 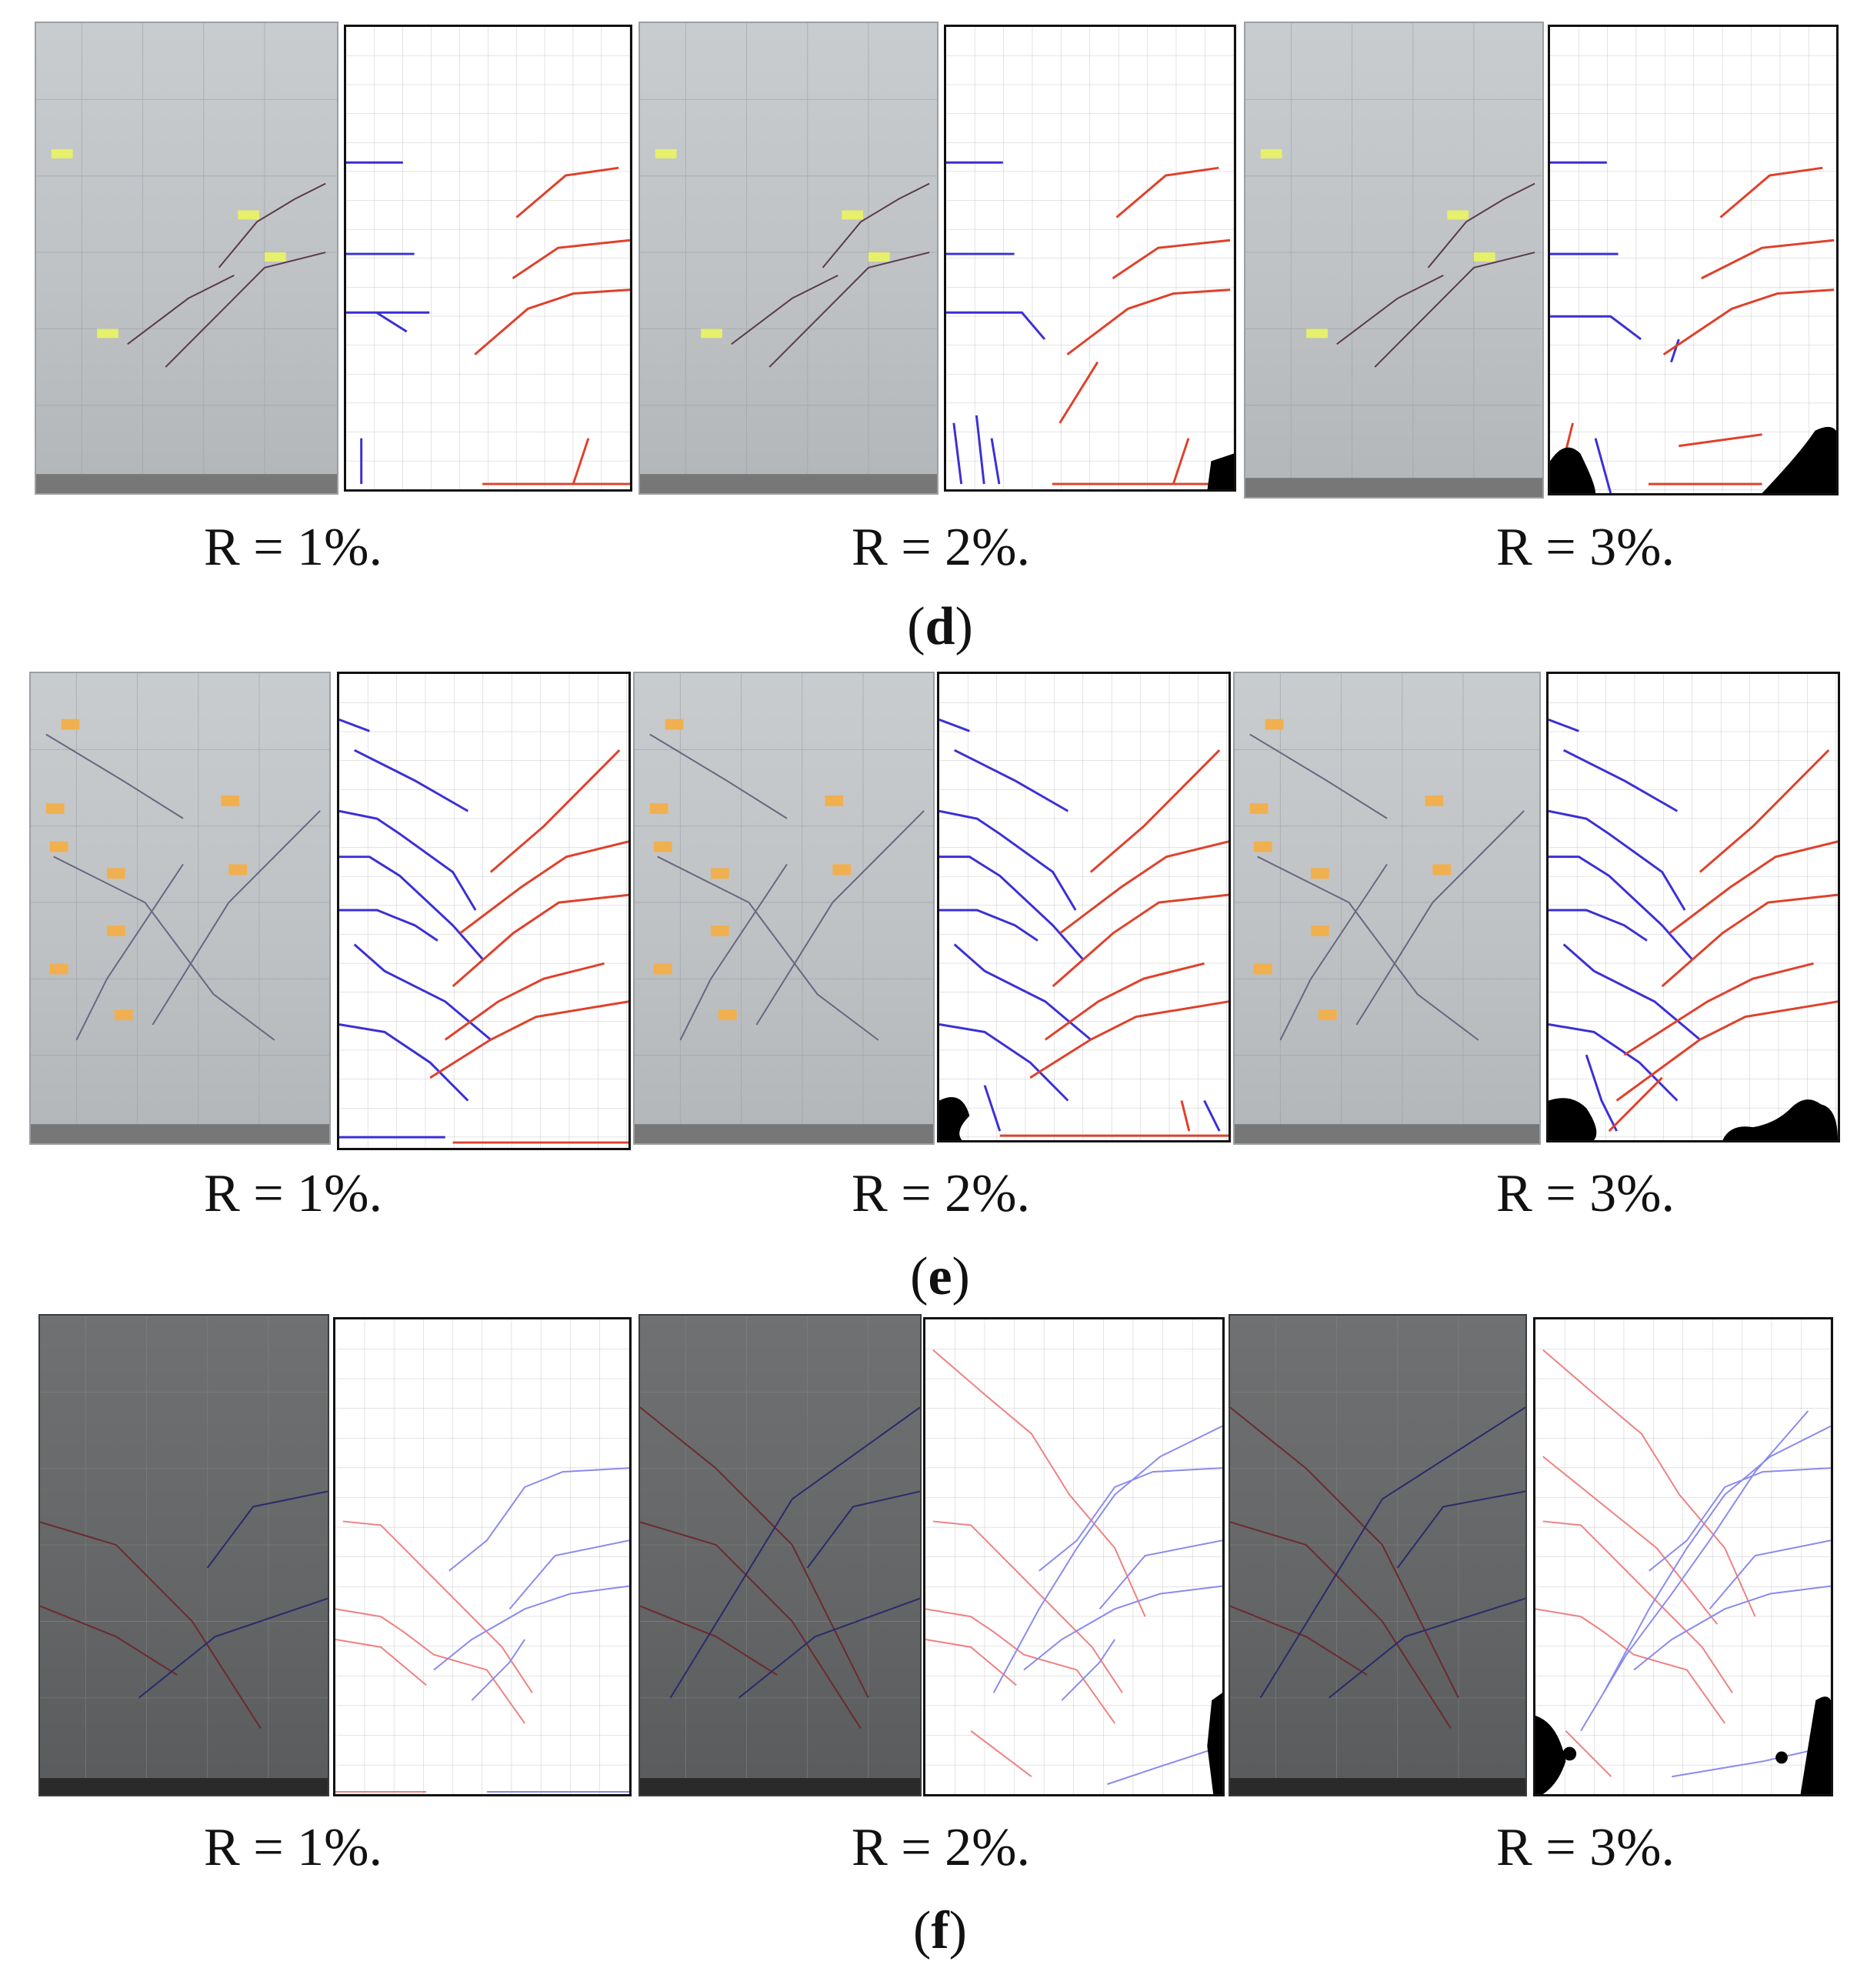 What do you see at coordinates (940, 626) in the screenshot?
I see `subfigure-label: (d)` at bounding box center [940, 626].